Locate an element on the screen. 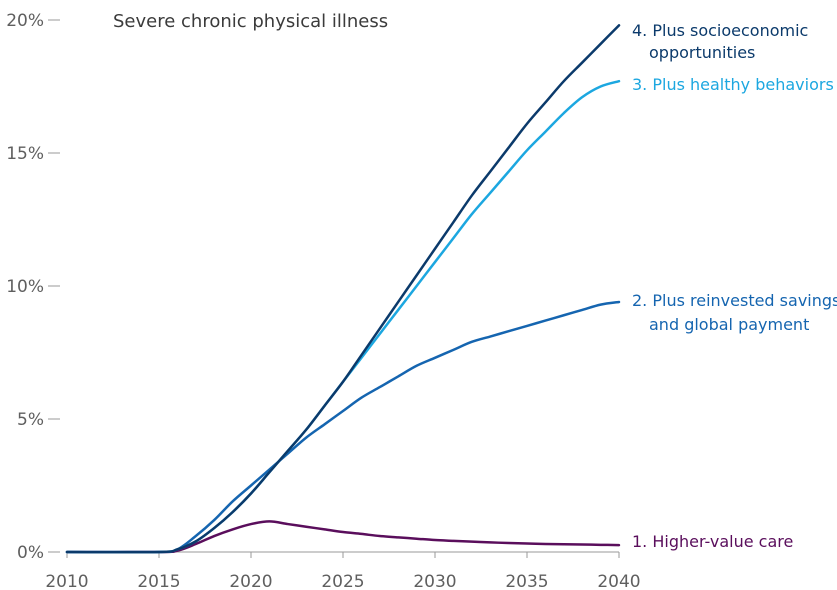 This screenshot has height=590, width=837. x-tick-label: 2015 is located at coordinates (158, 581).